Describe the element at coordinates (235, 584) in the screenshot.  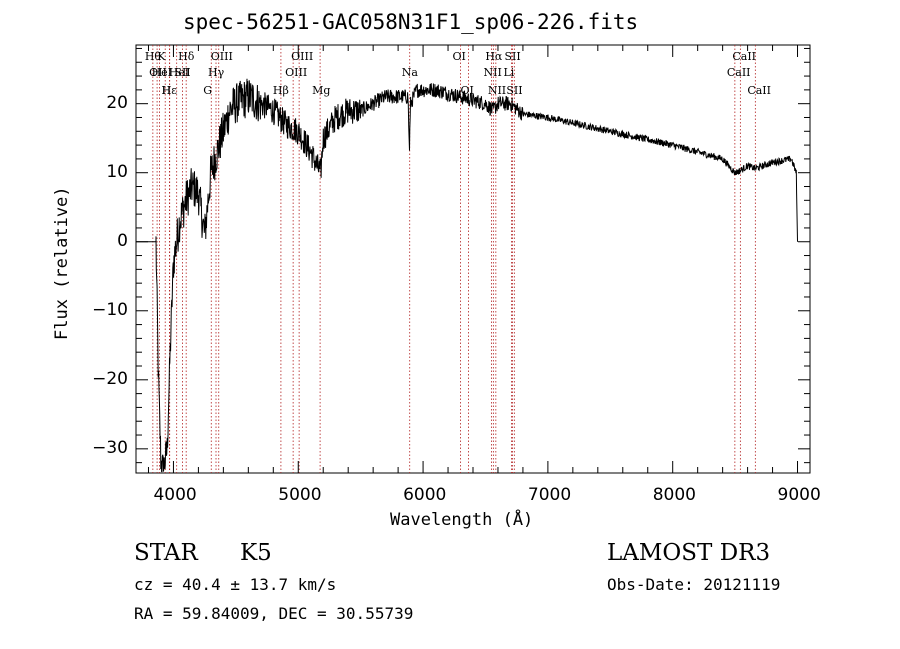
I see `redshift-cz: cz = 40.4 ± 13.7 km/s` at that location.